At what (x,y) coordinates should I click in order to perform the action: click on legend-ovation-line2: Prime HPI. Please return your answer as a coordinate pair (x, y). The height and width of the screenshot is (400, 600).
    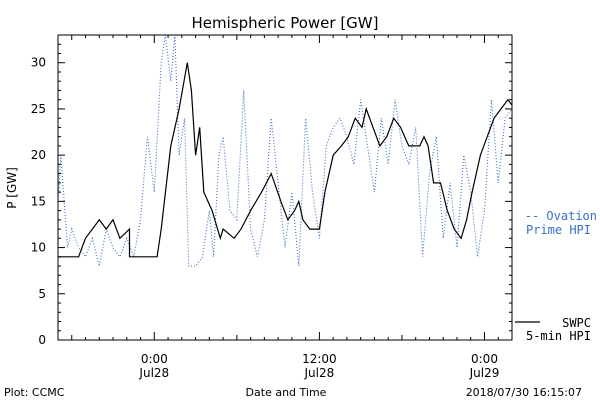
    Looking at the image, I should click on (558, 230).